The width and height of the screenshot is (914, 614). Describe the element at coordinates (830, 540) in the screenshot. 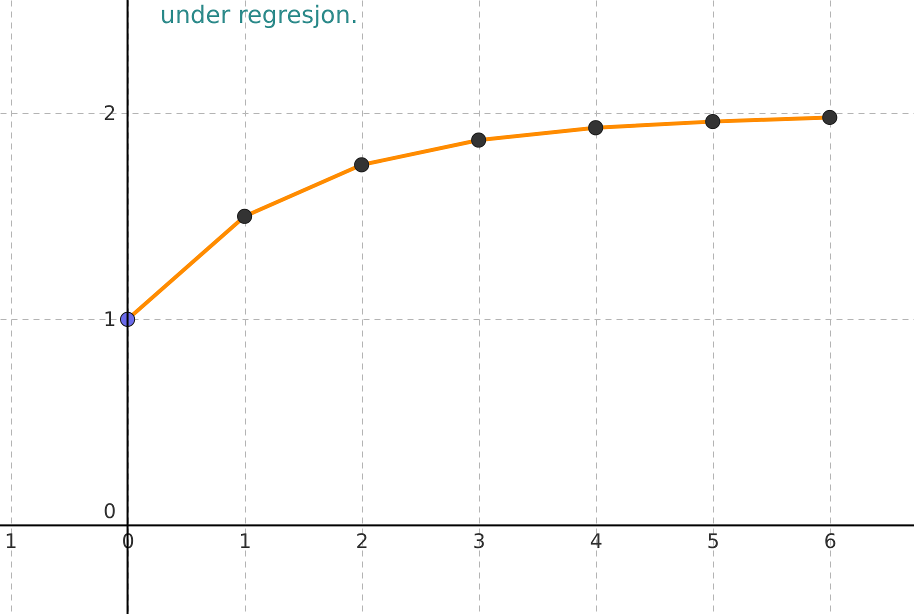

I see `x-tick-label: 6` at that location.